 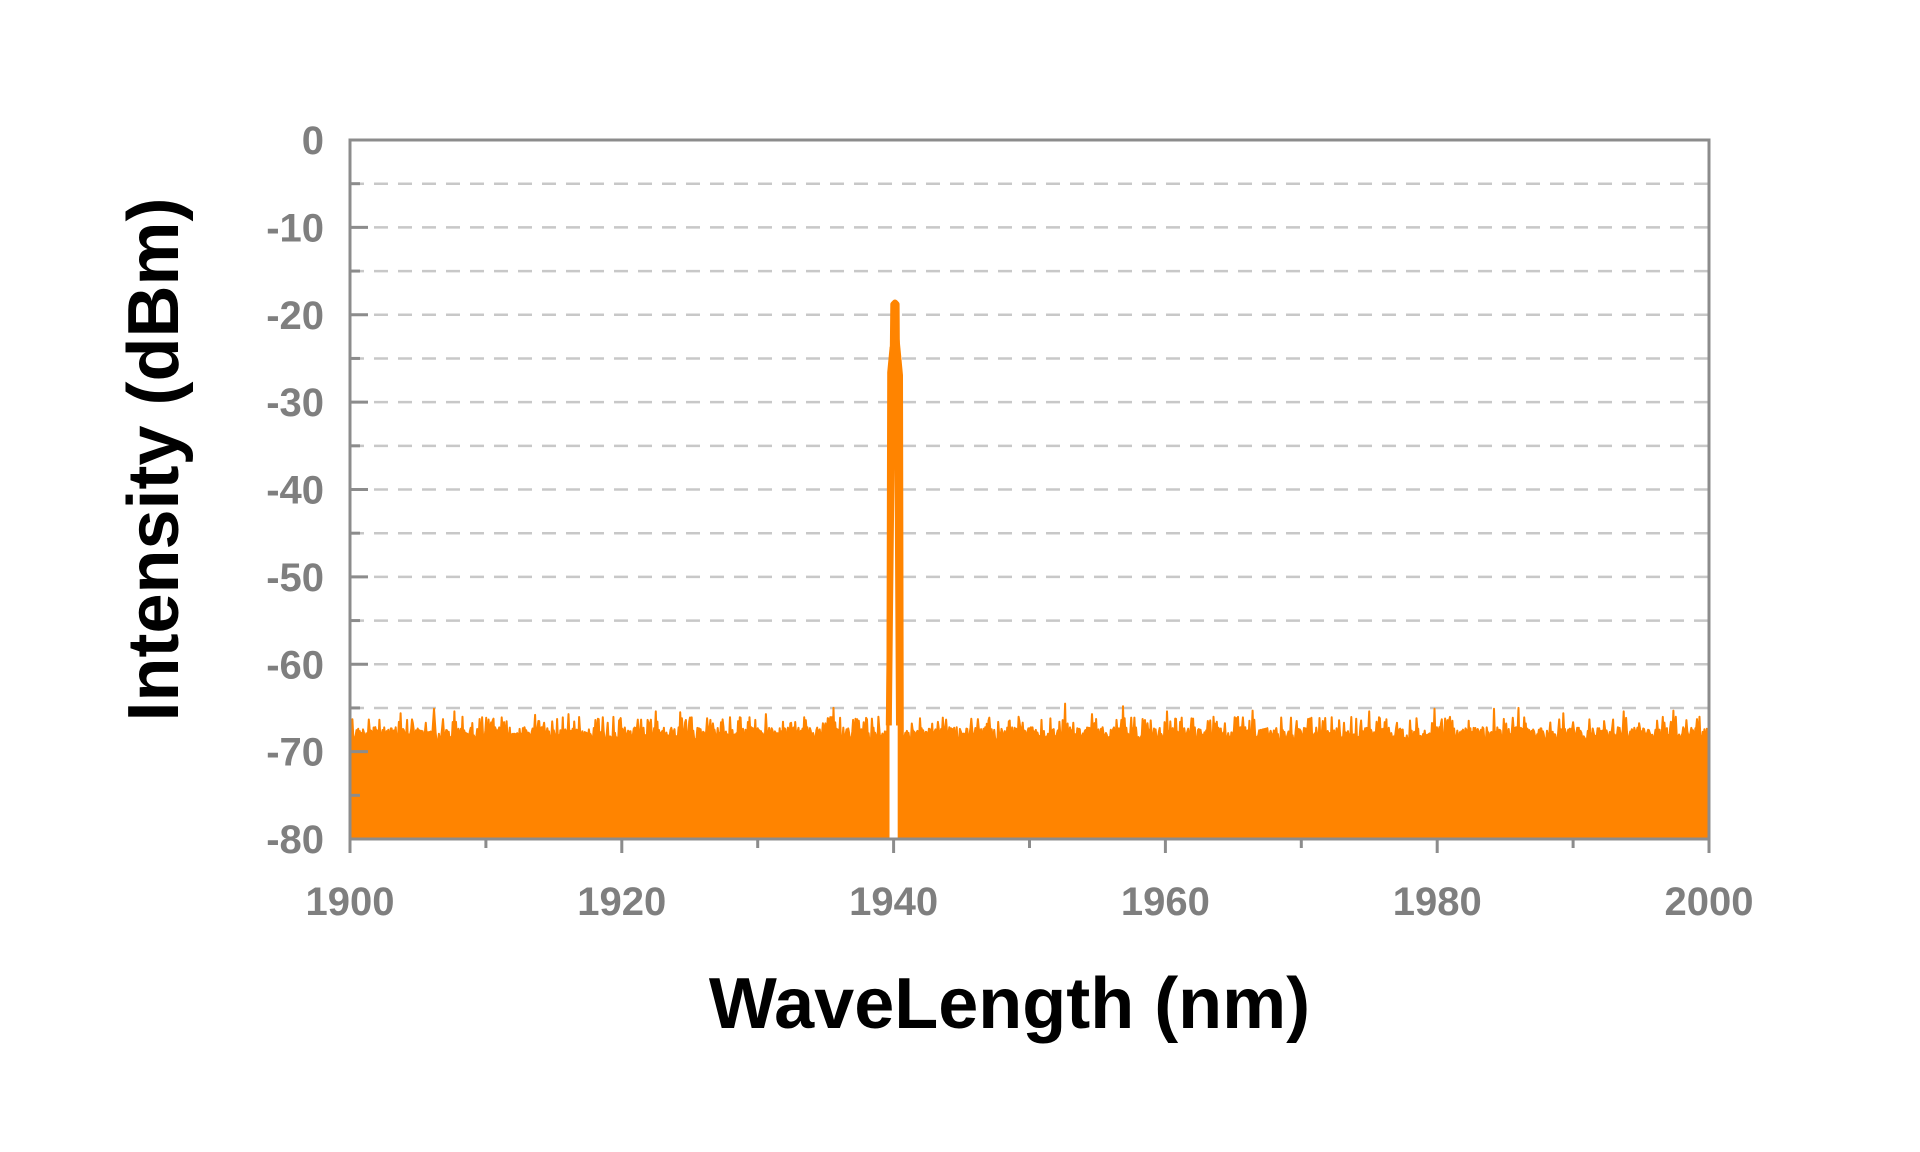 What do you see at coordinates (1437, 902) in the screenshot?
I see `x-tick-label: 1980` at bounding box center [1437, 902].